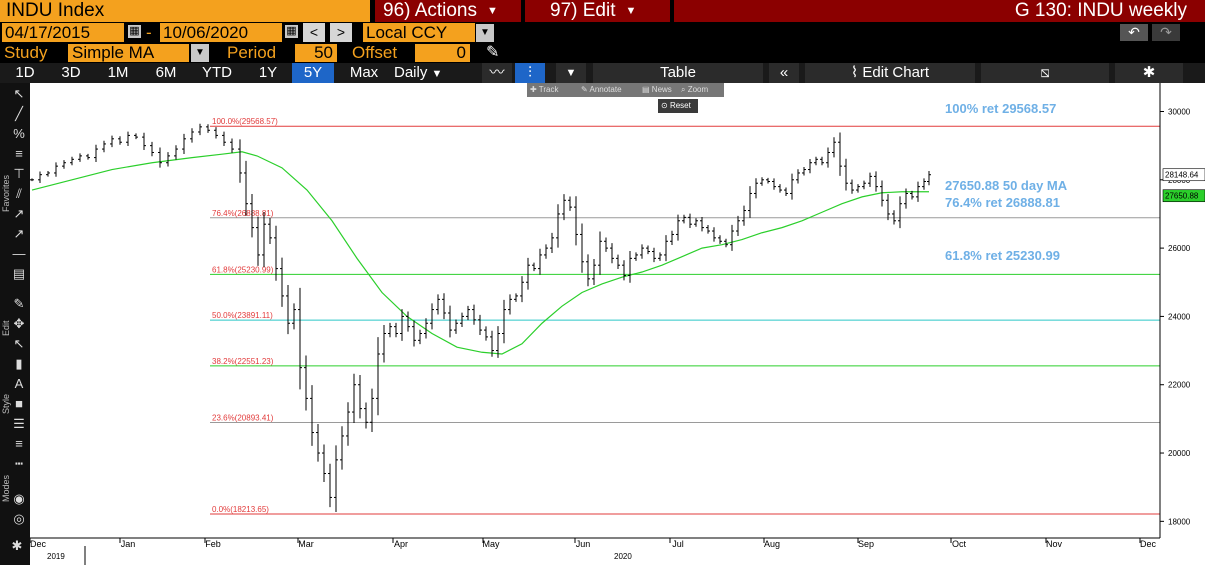 Image resolution: width=1205 pixels, height=565 pixels. I want to click on actions-menu: 96) Actions ▼, so click(448, 11).